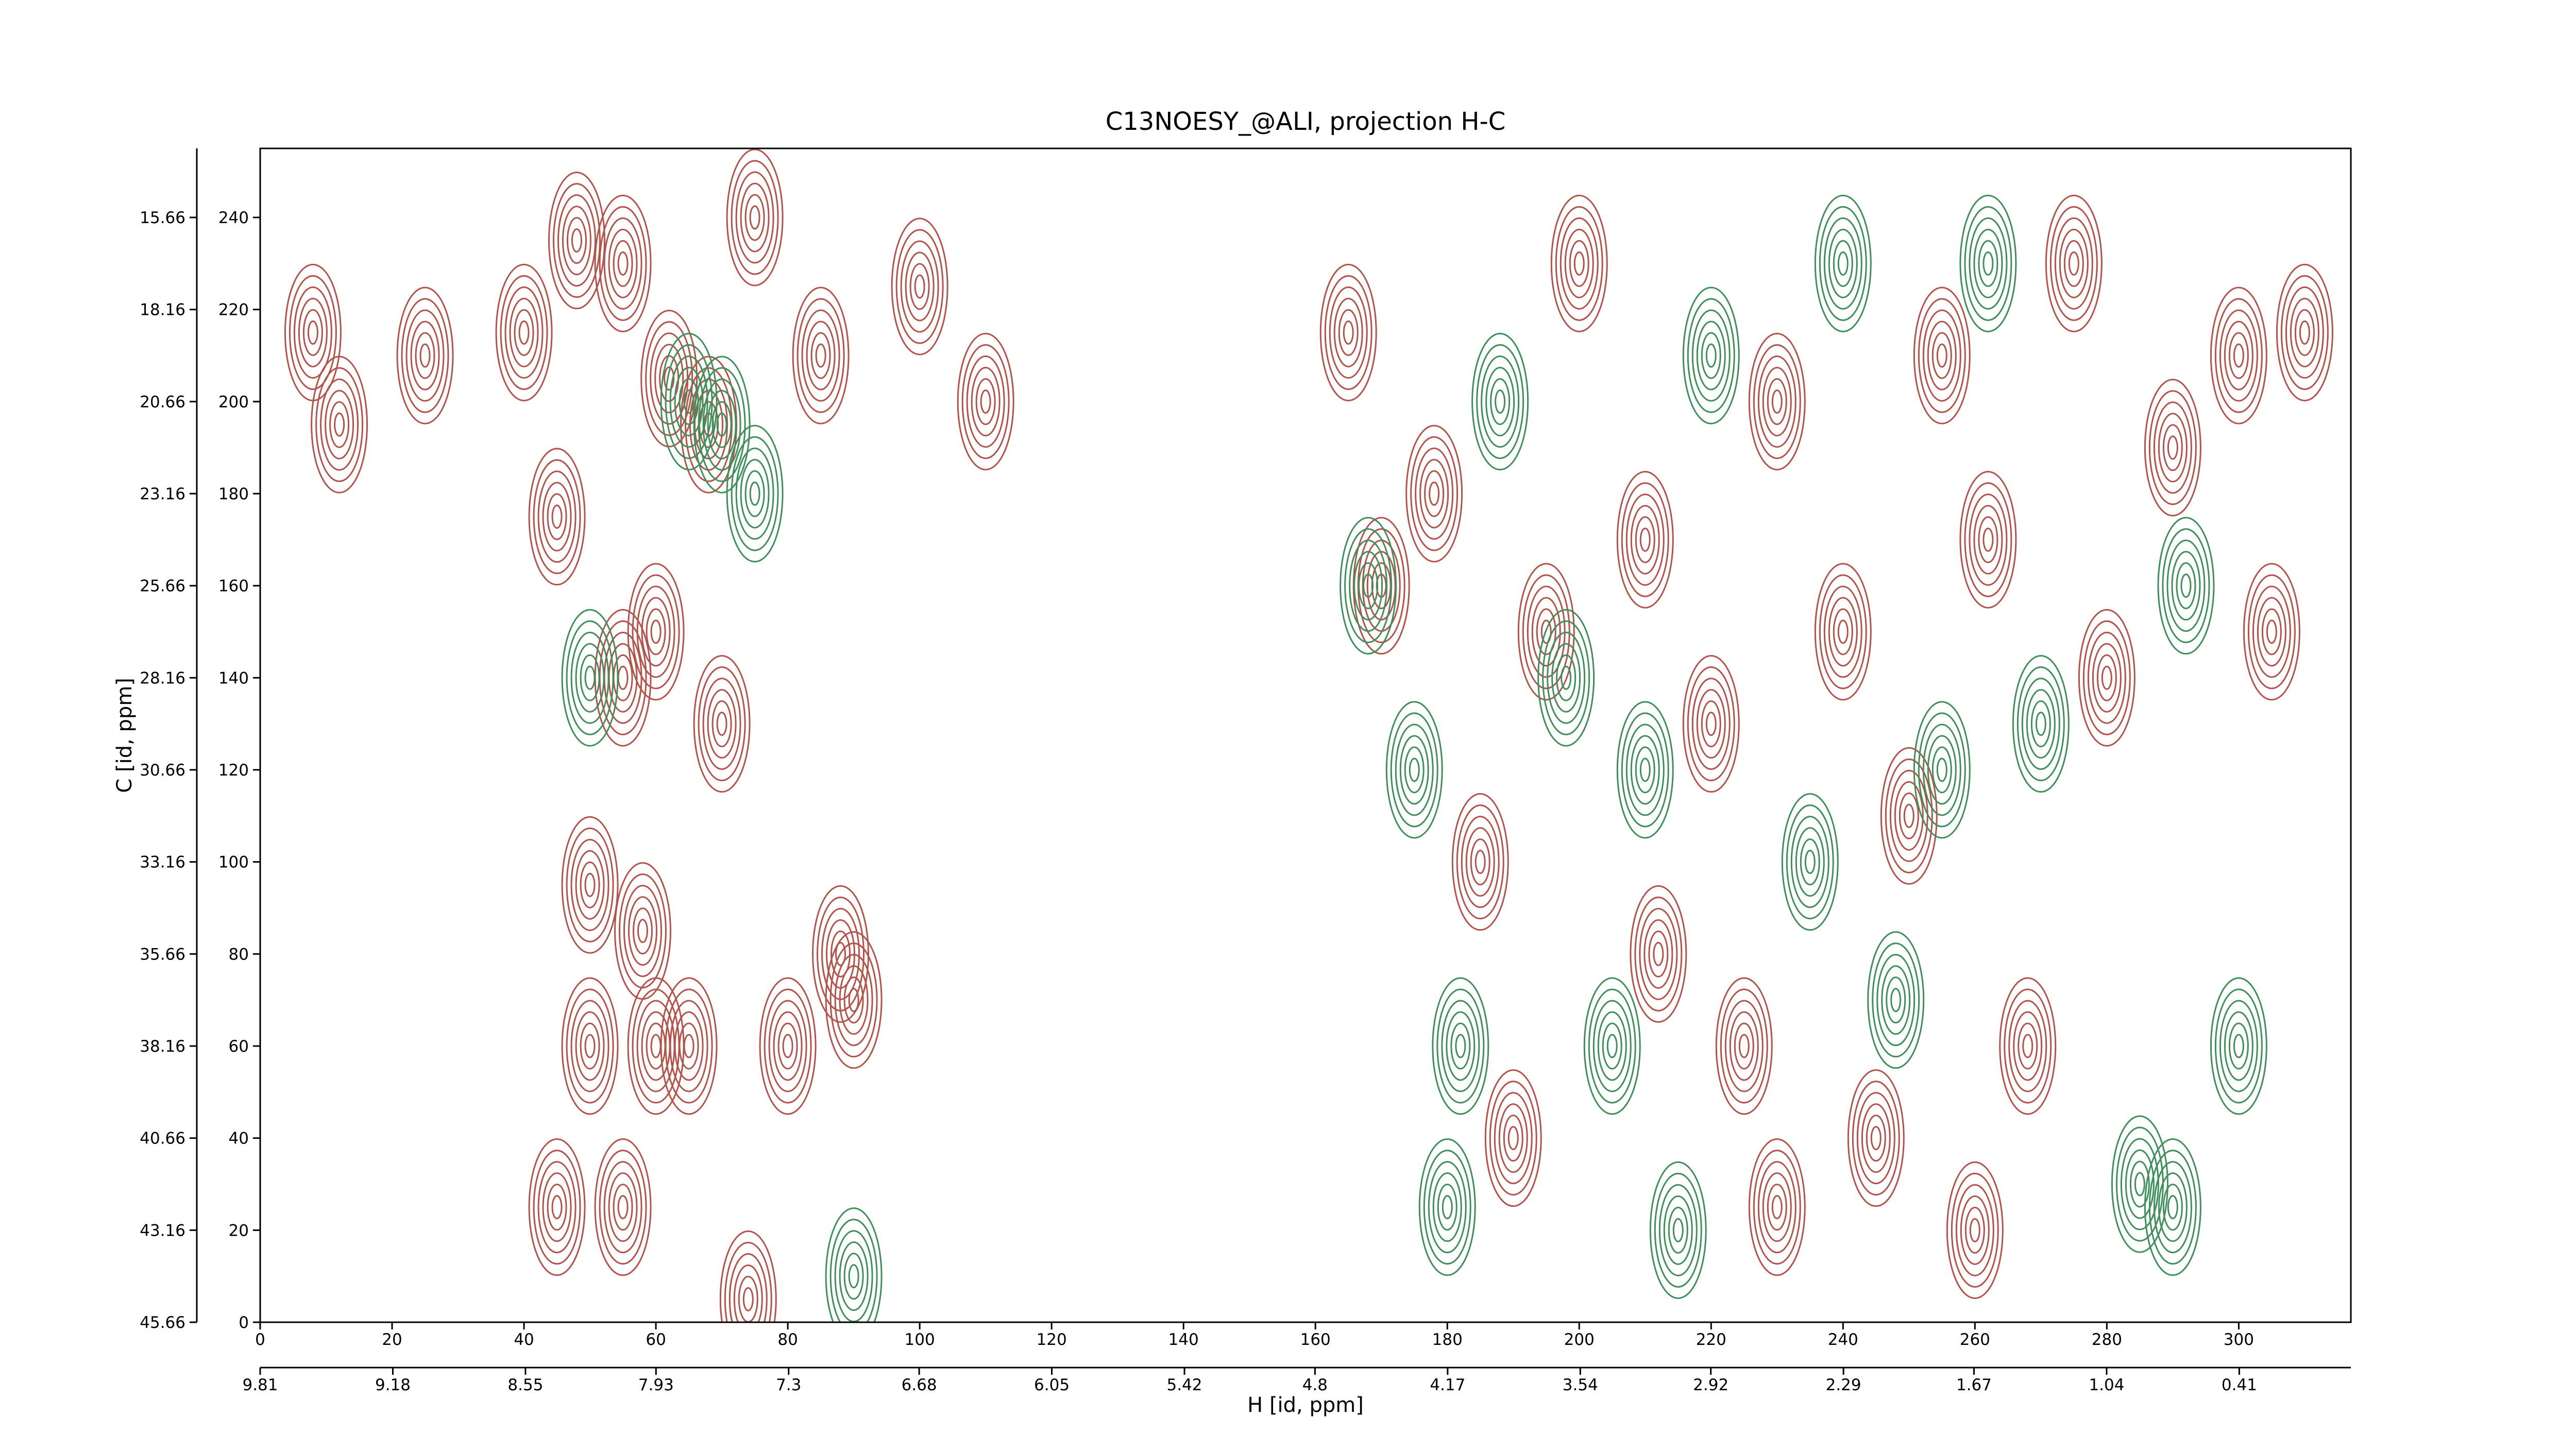  What do you see at coordinates (393, 1385) in the screenshot?
I see `x2-tick-label: 9.18` at bounding box center [393, 1385].